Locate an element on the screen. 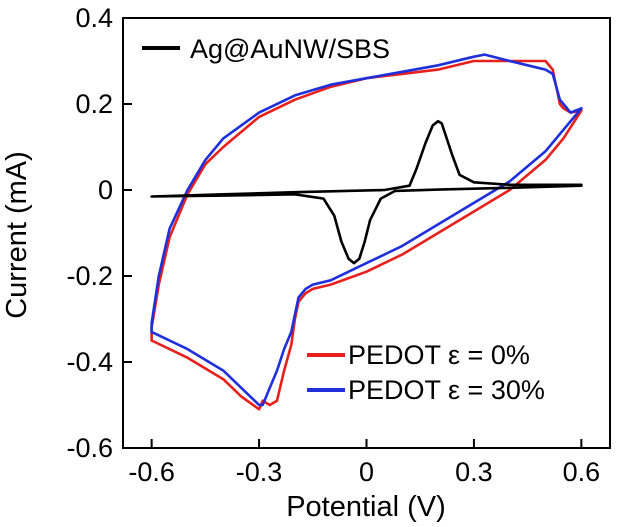  legend-label-pedot-30: PEDOT ε = 30% is located at coordinates (446, 390).